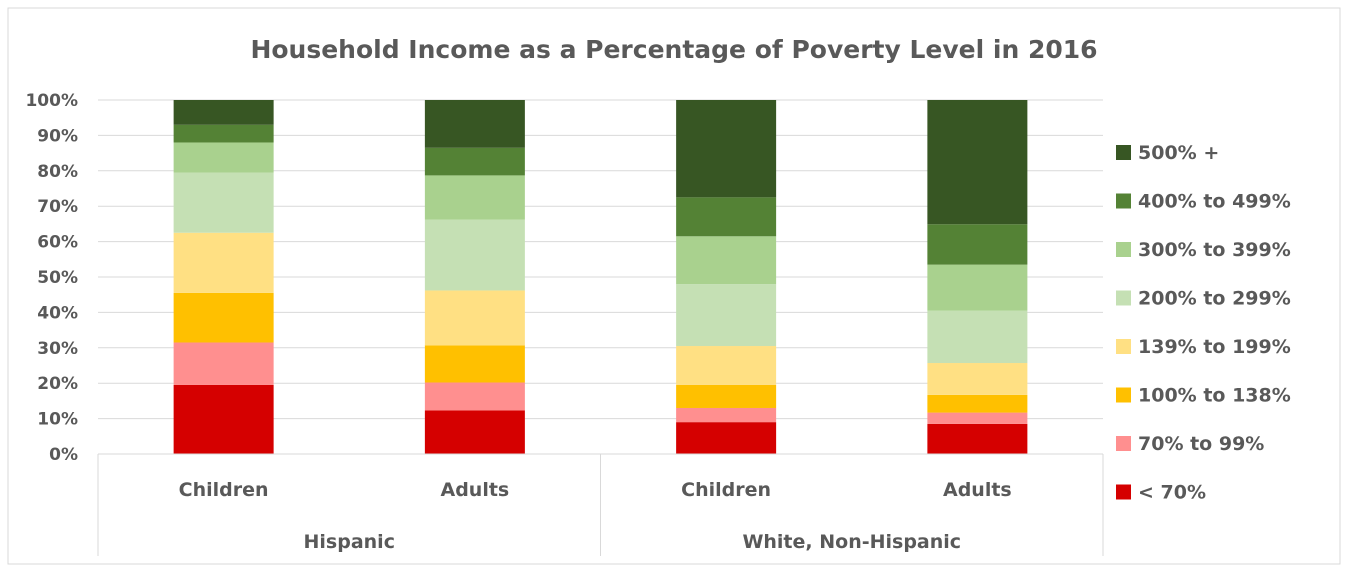 The width and height of the screenshot is (1348, 565). What do you see at coordinates (1178, 153) in the screenshot?
I see `legend-label: 500% +` at bounding box center [1178, 153].